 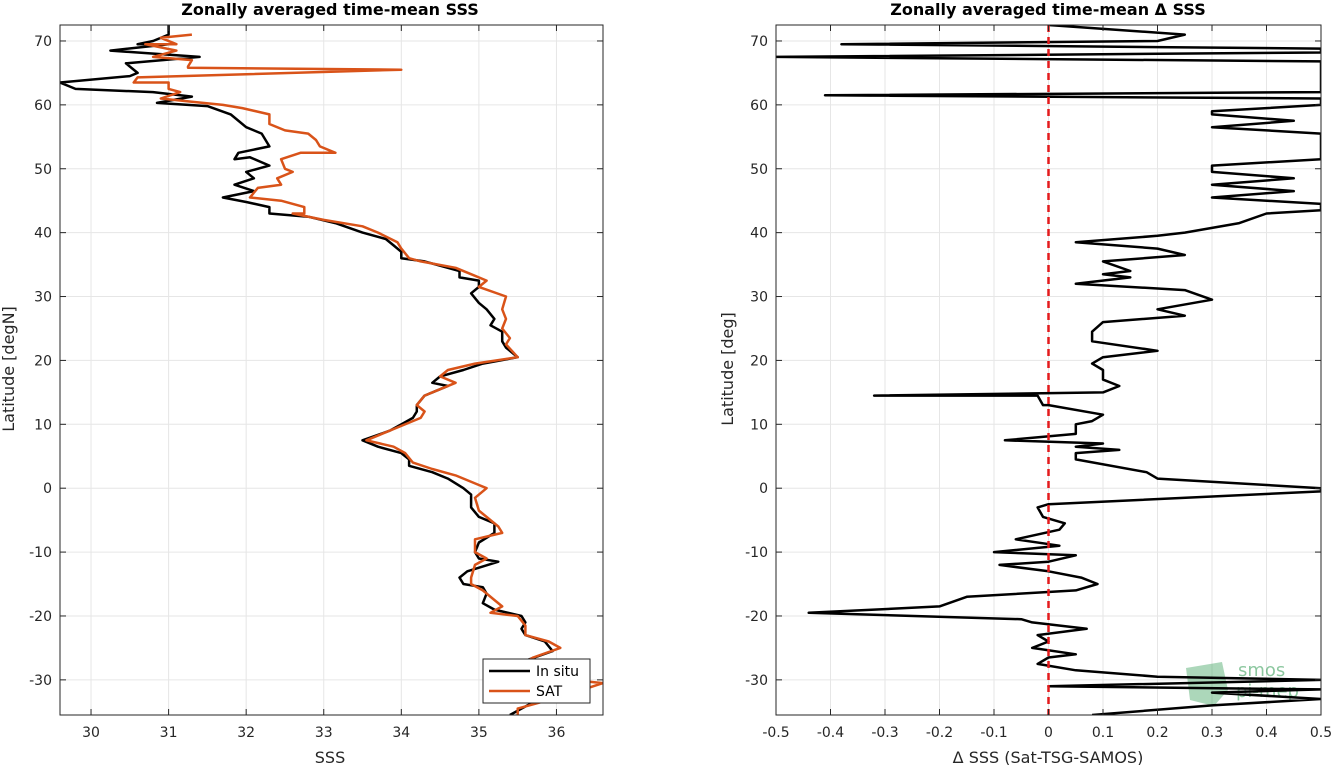 What do you see at coordinates (1321, 733) in the screenshot?
I see `delta-sss-x-tick-label: 0.5` at bounding box center [1321, 733].